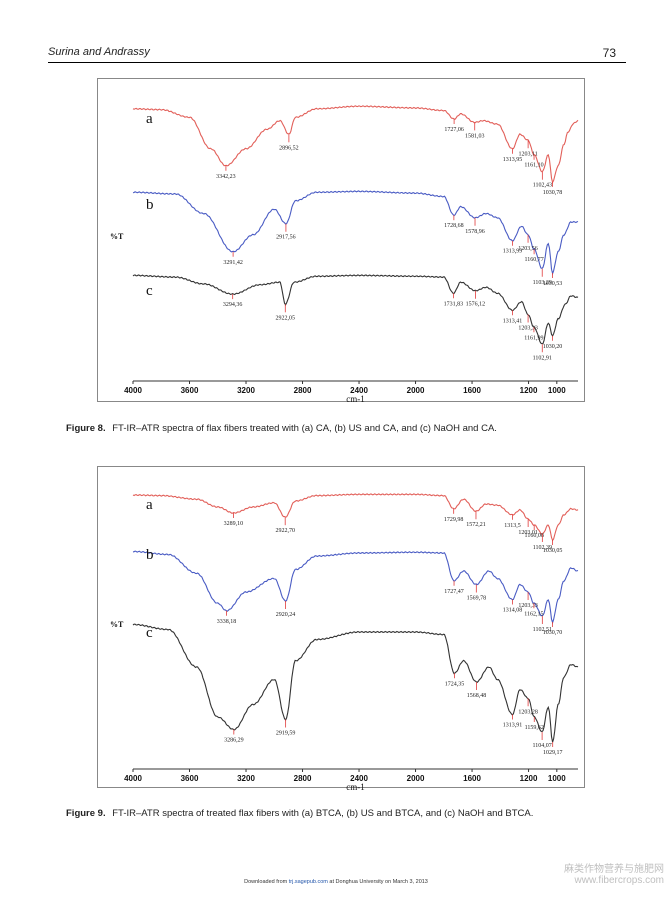 The width and height of the screenshot is (672, 897). Describe the element at coordinates (534, 728) in the screenshot. I see `peak-annotation: 1159,62` at that location.